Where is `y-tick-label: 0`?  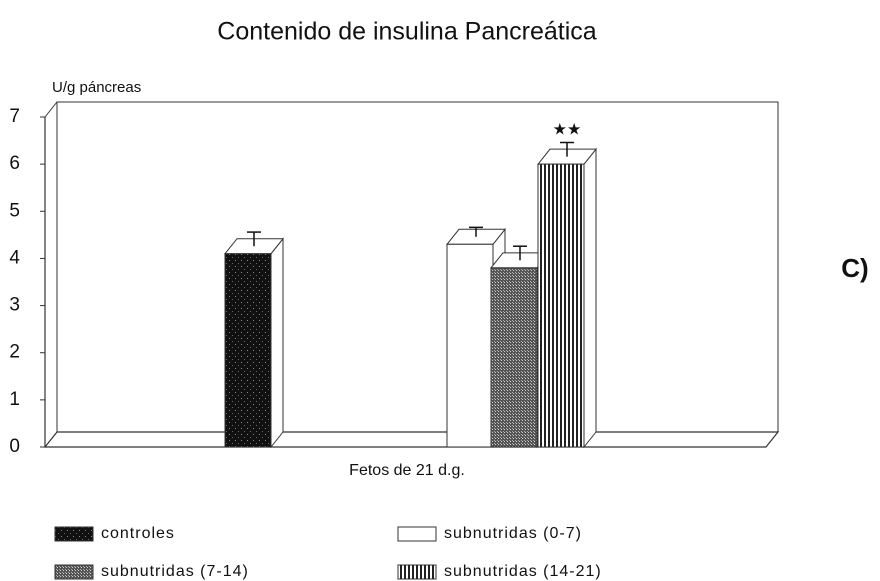 y-tick-label: 0 is located at coordinates (14, 446).